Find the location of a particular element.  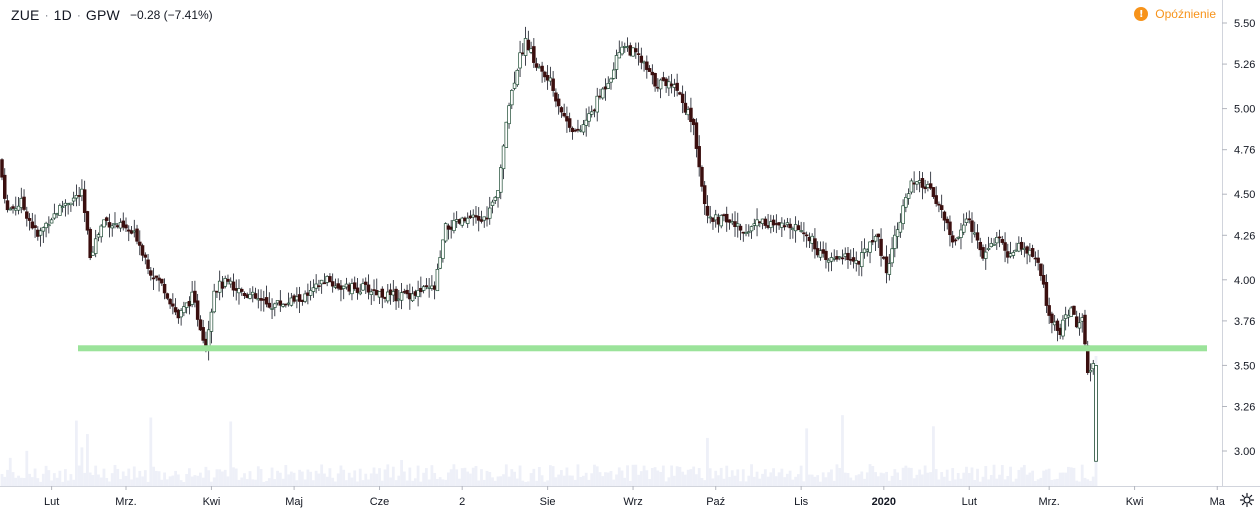

settings-gear-icon is located at coordinates (1247, 500).